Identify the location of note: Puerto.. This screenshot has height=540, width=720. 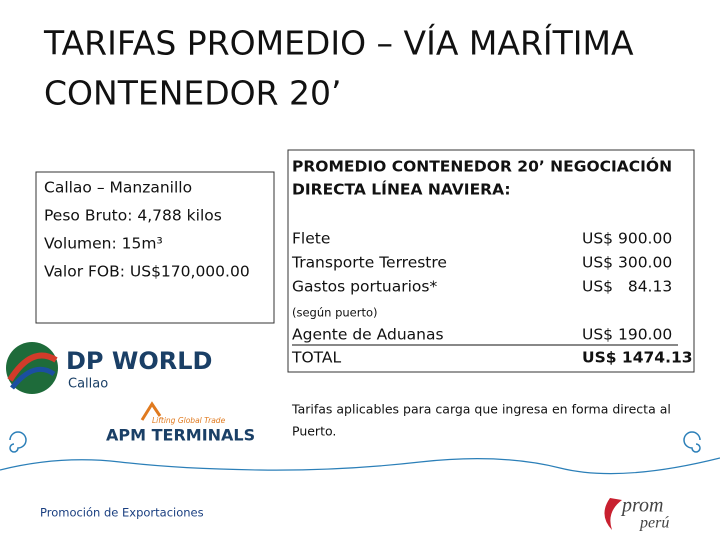
(314, 431).